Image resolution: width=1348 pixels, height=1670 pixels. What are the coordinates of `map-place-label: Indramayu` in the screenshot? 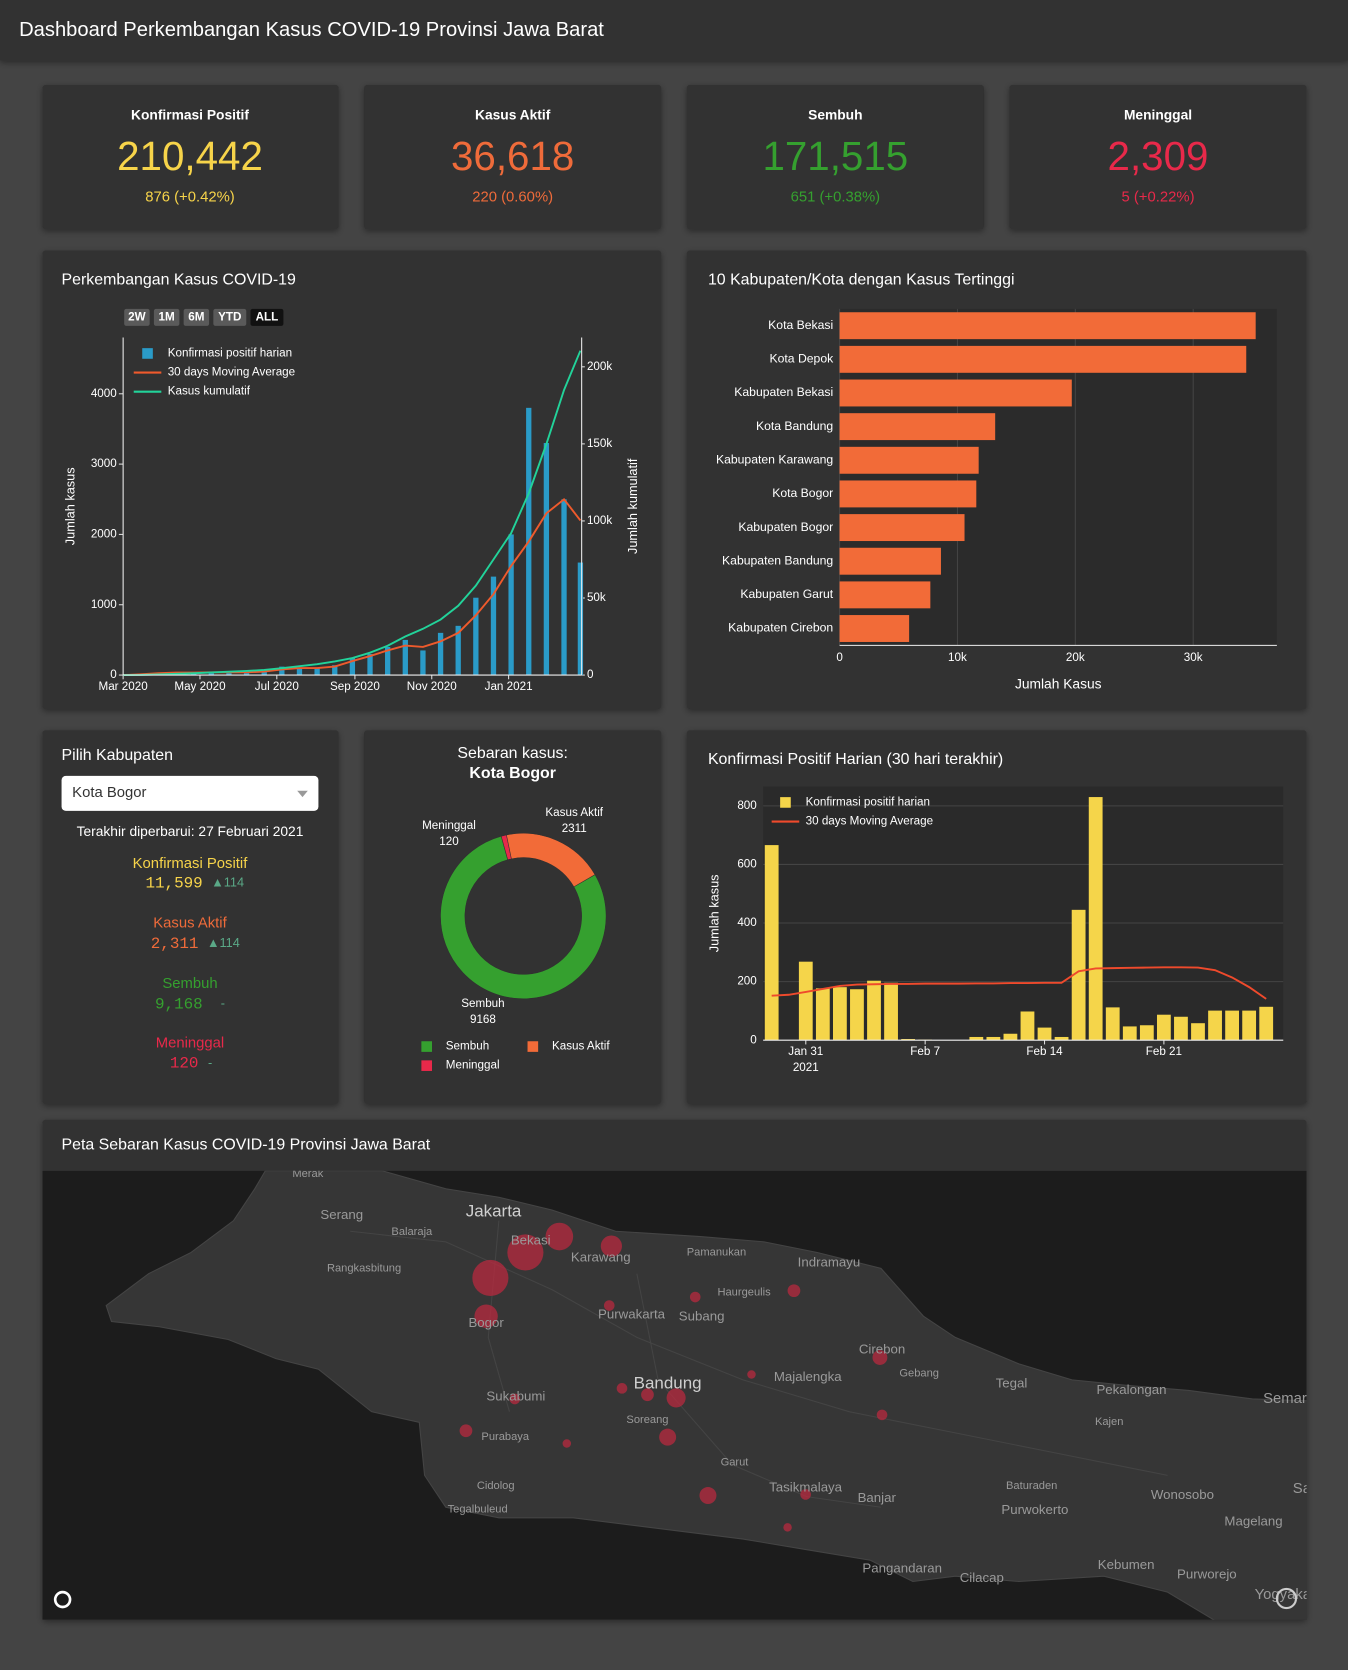 It's located at (829, 1262).